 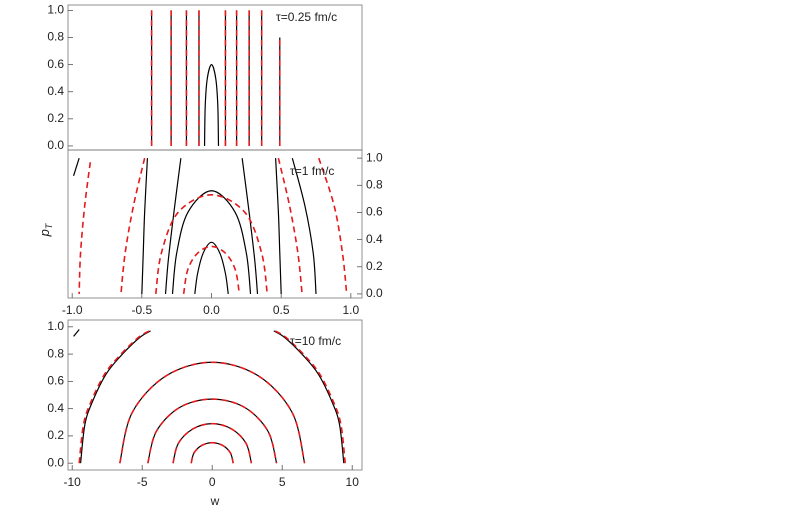 What do you see at coordinates (281, 310) in the screenshot?
I see `x-tick-label: 0.5` at bounding box center [281, 310].